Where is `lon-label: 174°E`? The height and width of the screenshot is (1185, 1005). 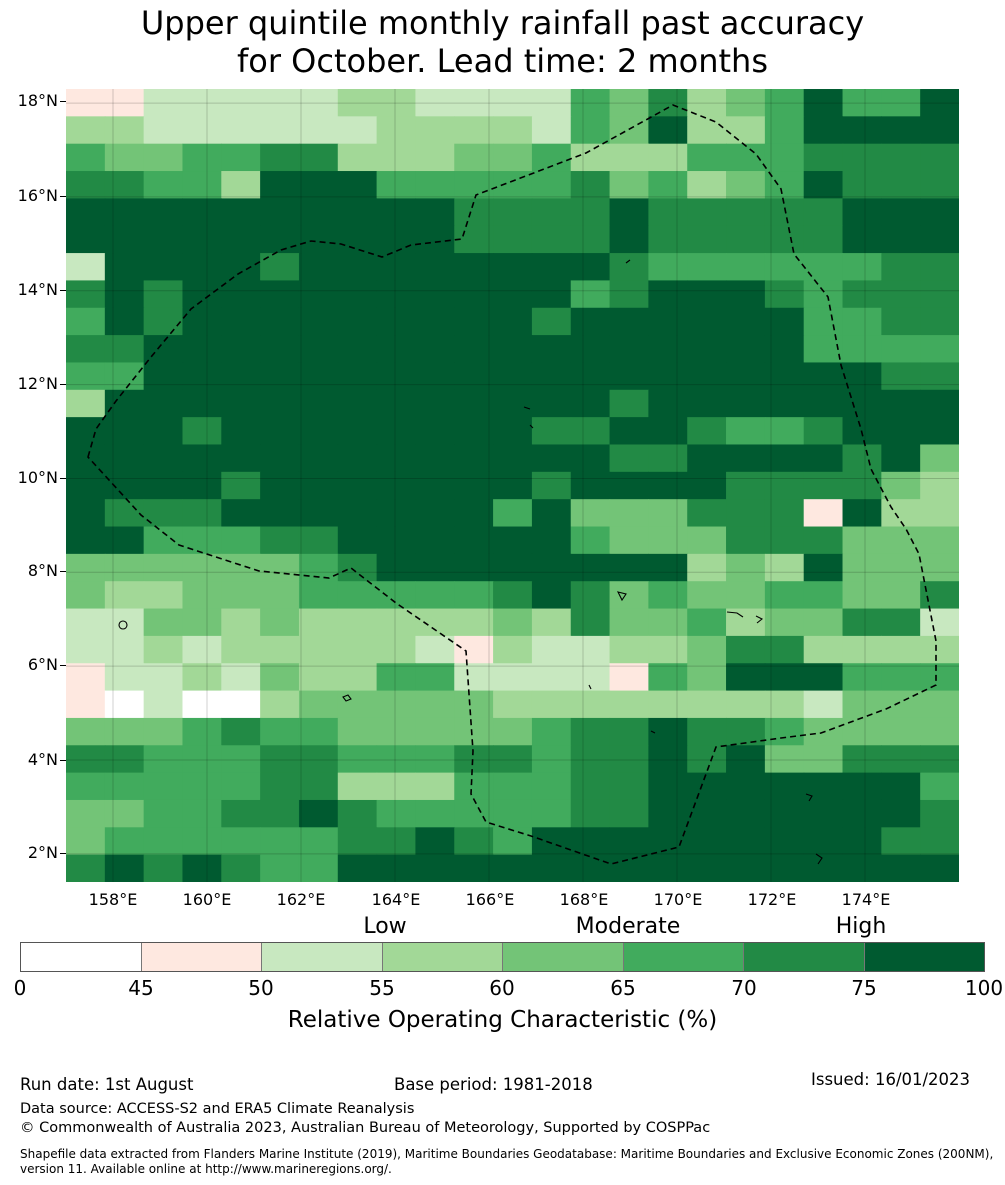
lon-label: 174°E is located at coordinates (866, 899).